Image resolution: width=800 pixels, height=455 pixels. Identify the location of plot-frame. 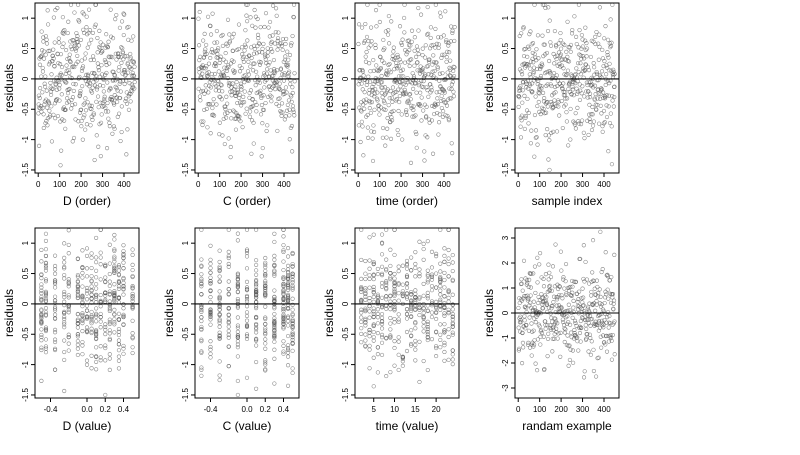
(247, 88).